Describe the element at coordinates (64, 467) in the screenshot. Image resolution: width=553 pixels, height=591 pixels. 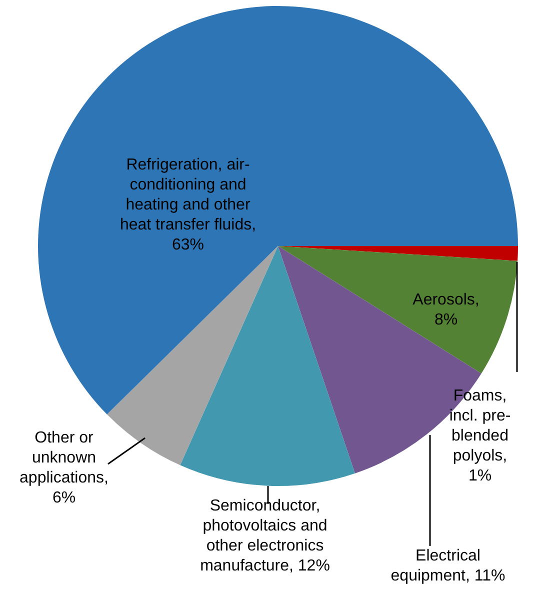
I see `slice-label: Other or unknown applications, 6%` at that location.